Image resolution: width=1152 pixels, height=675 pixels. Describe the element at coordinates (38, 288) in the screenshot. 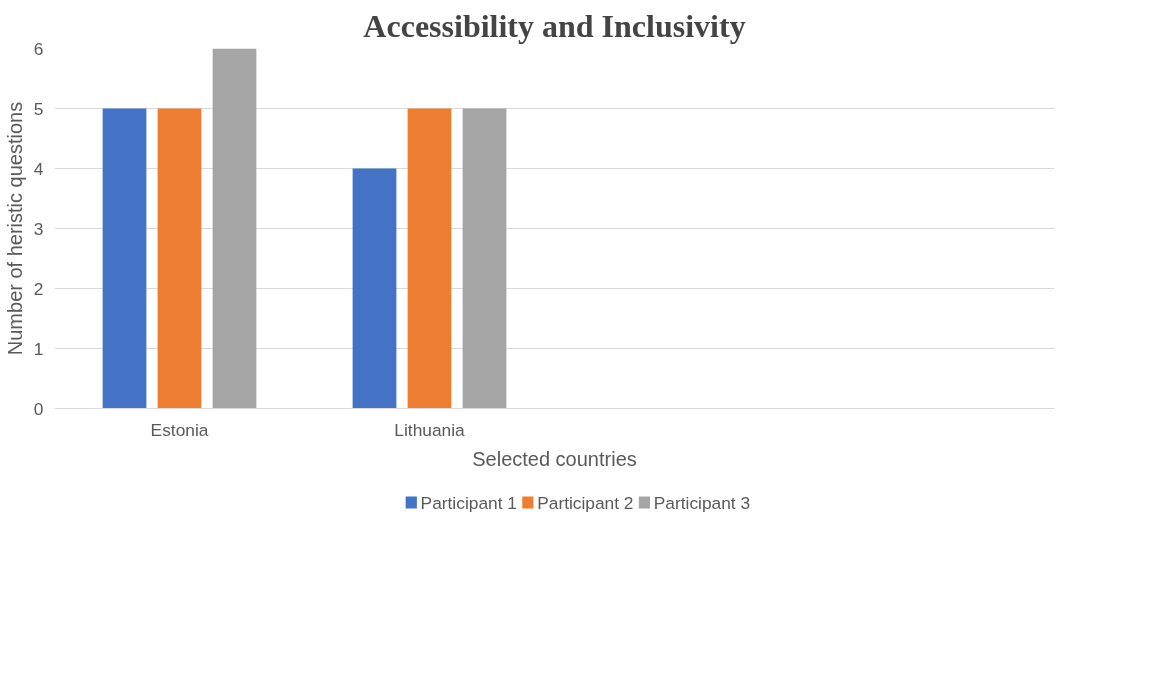

I see `y-tick-label: 2` at that location.